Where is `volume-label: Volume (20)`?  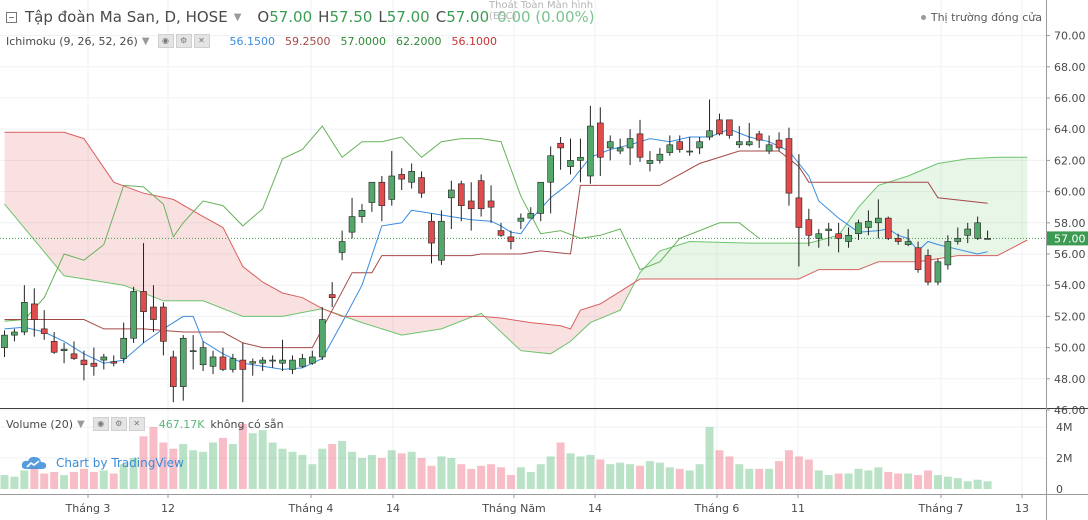 volume-label: Volume (20) is located at coordinates (39, 424).